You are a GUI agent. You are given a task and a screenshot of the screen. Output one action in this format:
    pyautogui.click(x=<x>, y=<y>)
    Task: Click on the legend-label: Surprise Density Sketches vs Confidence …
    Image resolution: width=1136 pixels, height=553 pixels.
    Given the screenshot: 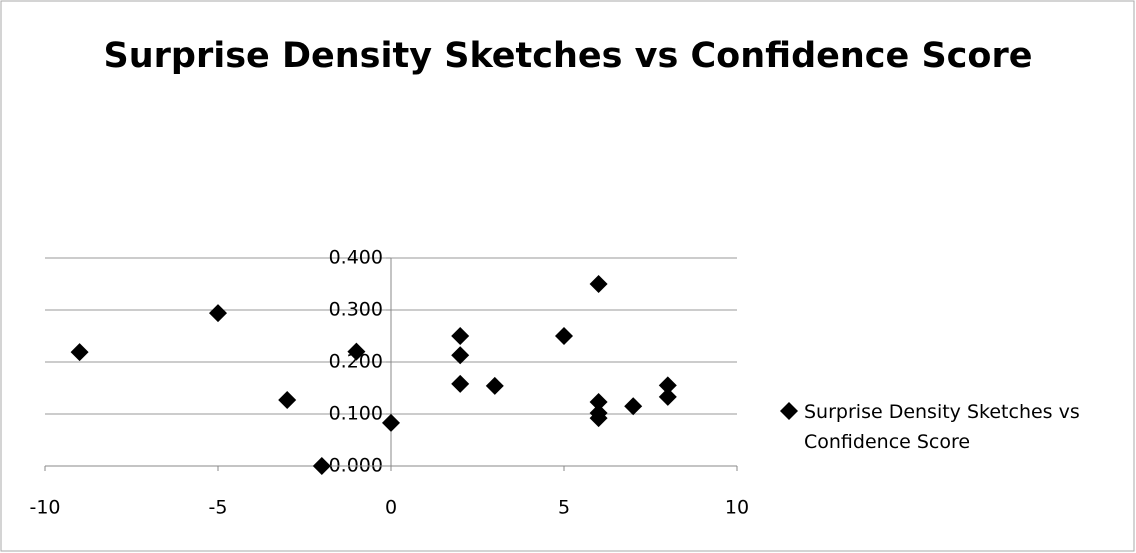 What is the action you would take?
    pyautogui.click(x=942, y=427)
    